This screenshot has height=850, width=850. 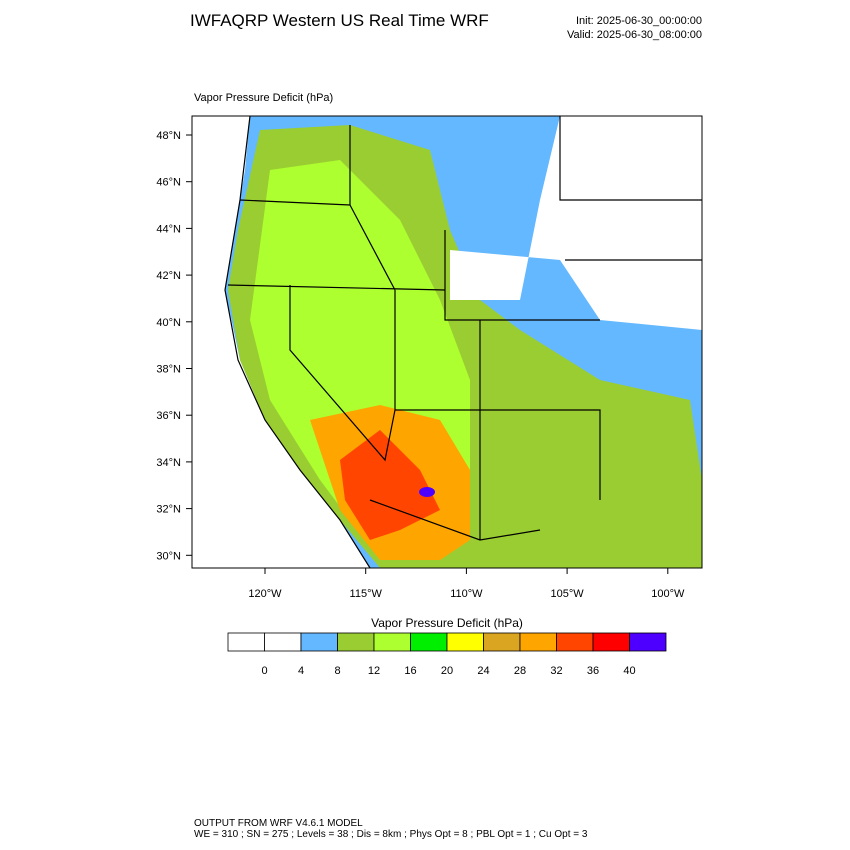 What do you see at coordinates (447, 623) in the screenshot?
I see `colorbar-title: Vapor Pressure Deficit (hPa)` at bounding box center [447, 623].